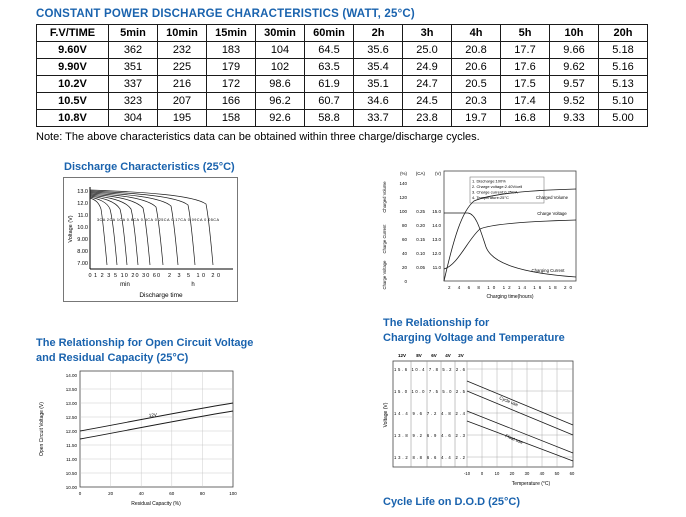  I want to click on cell-watt-value: 17.5, so click(525, 84).